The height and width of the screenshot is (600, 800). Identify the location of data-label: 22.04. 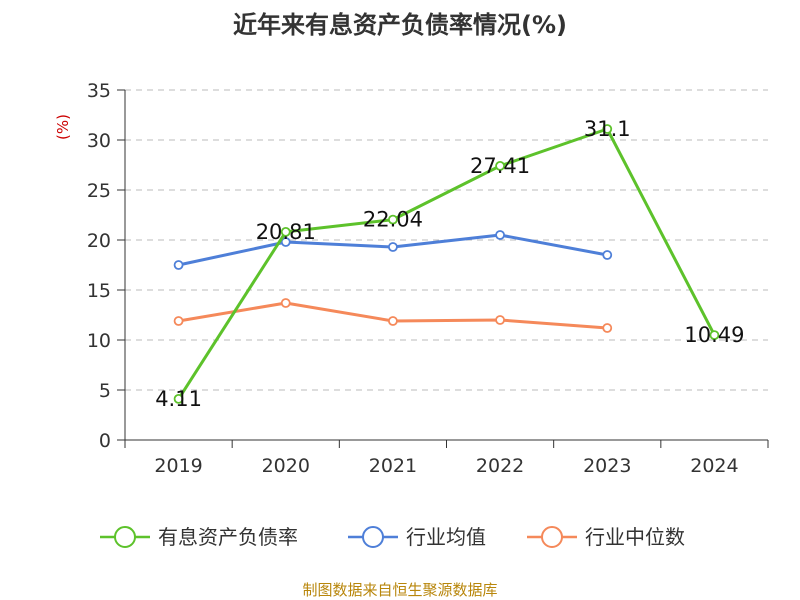
(393, 220).